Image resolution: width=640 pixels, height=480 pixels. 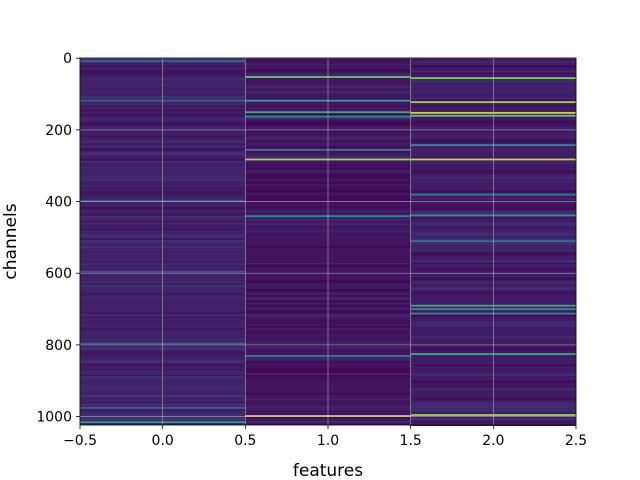 What do you see at coordinates (58, 274) in the screenshot?
I see `y-tick-label: 600` at bounding box center [58, 274].